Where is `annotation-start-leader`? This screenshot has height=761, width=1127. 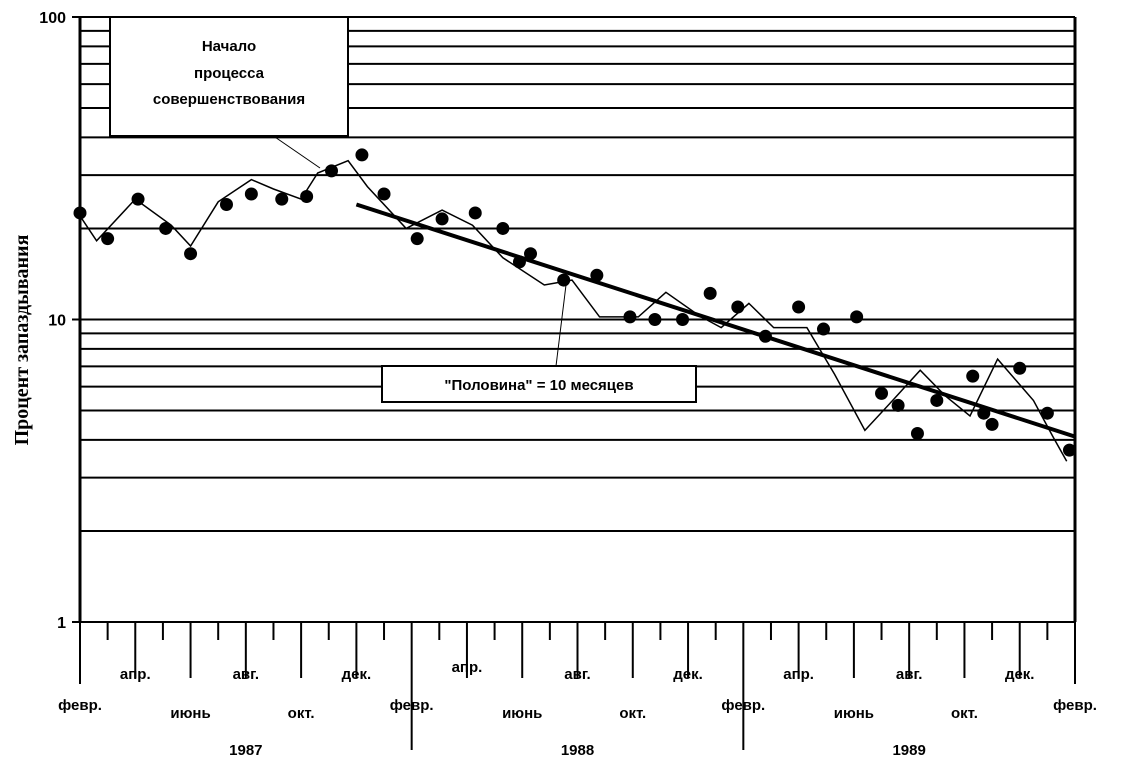 annotation-start-leader is located at coordinates (296, 151).